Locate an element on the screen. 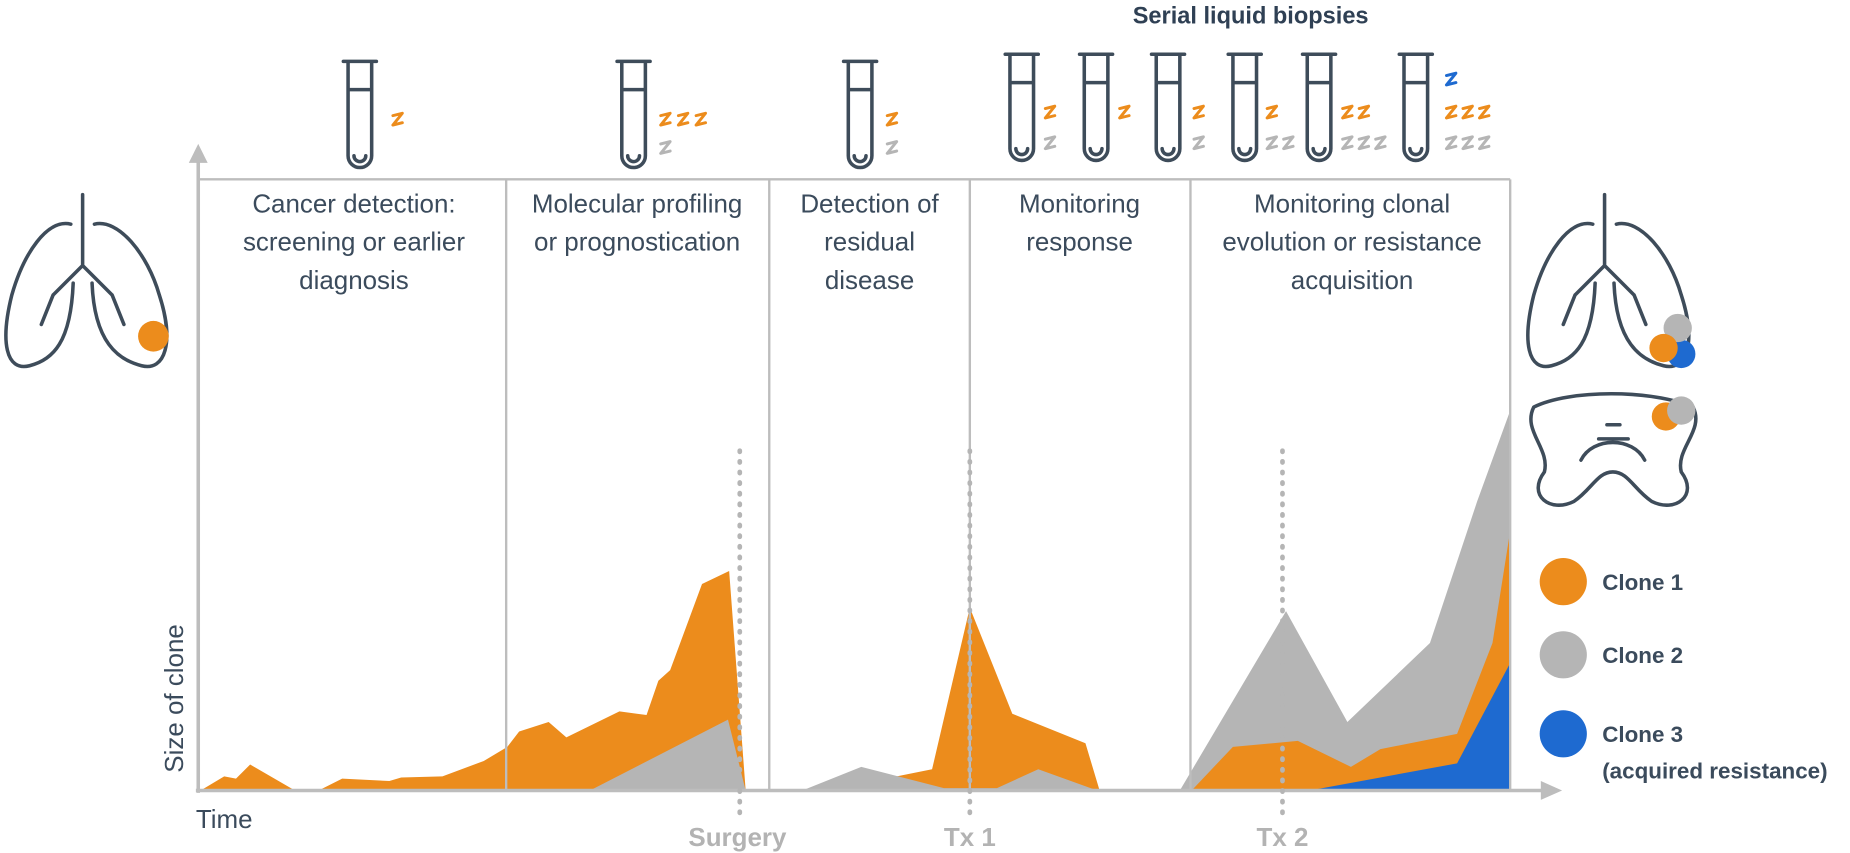 This screenshot has height=853, width=1850. phase-label: Cancer detection: is located at coordinates (353, 204).